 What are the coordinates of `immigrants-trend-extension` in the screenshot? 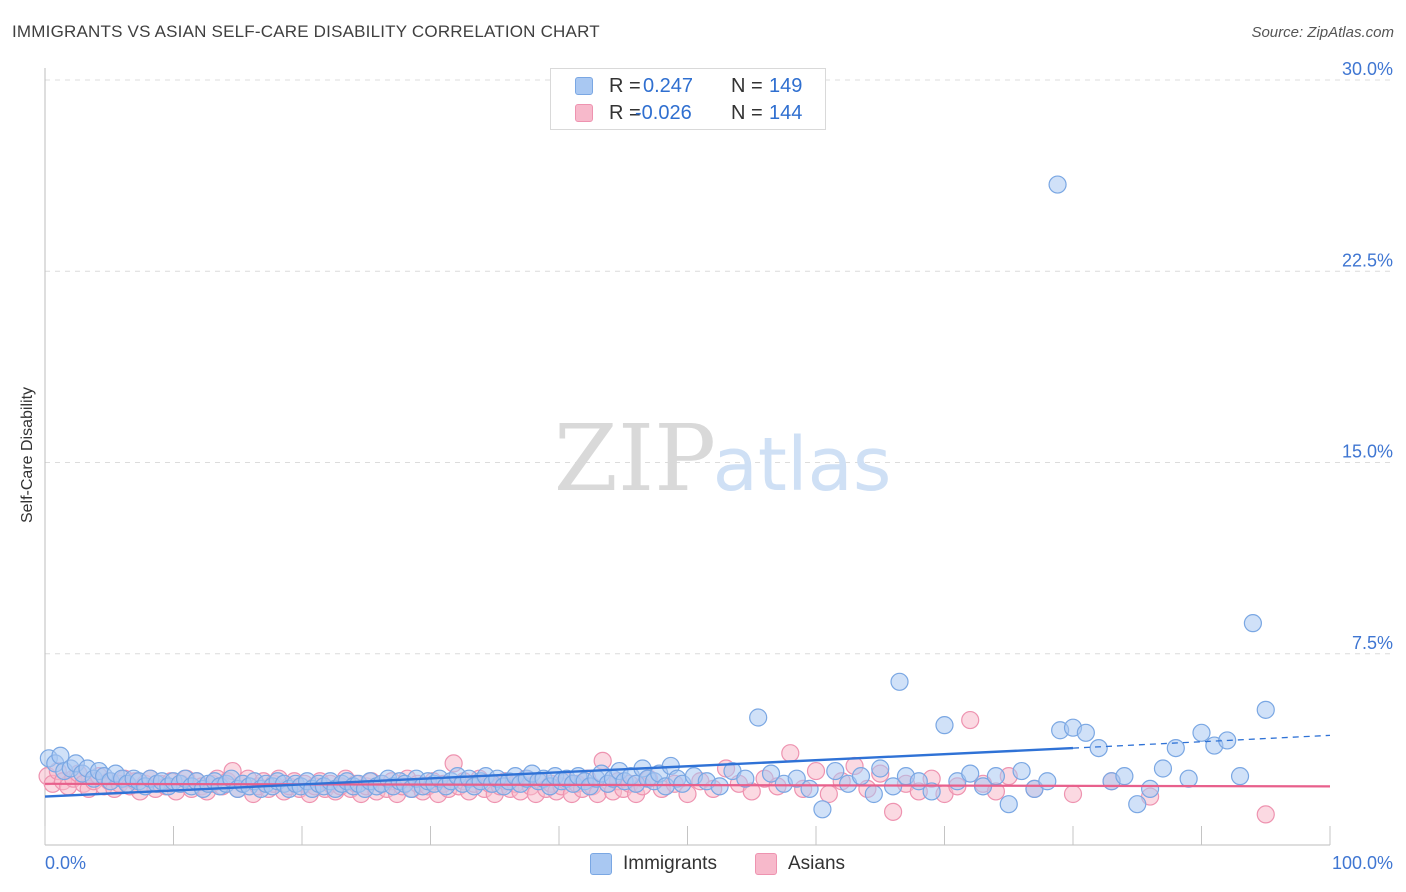 It's located at (1201, 741).